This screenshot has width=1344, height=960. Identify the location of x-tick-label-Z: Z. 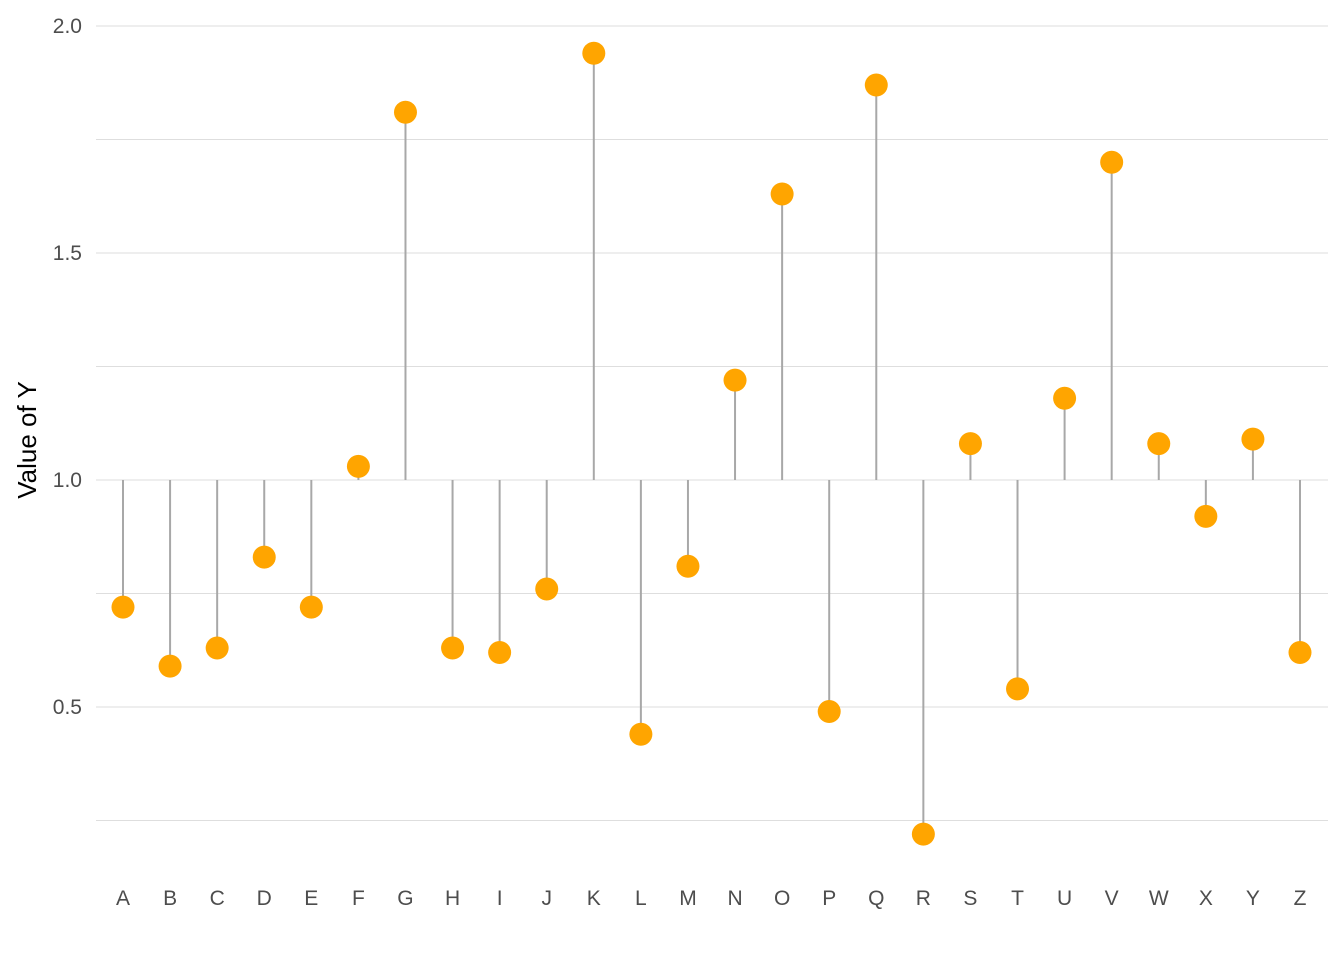
(1300, 898).